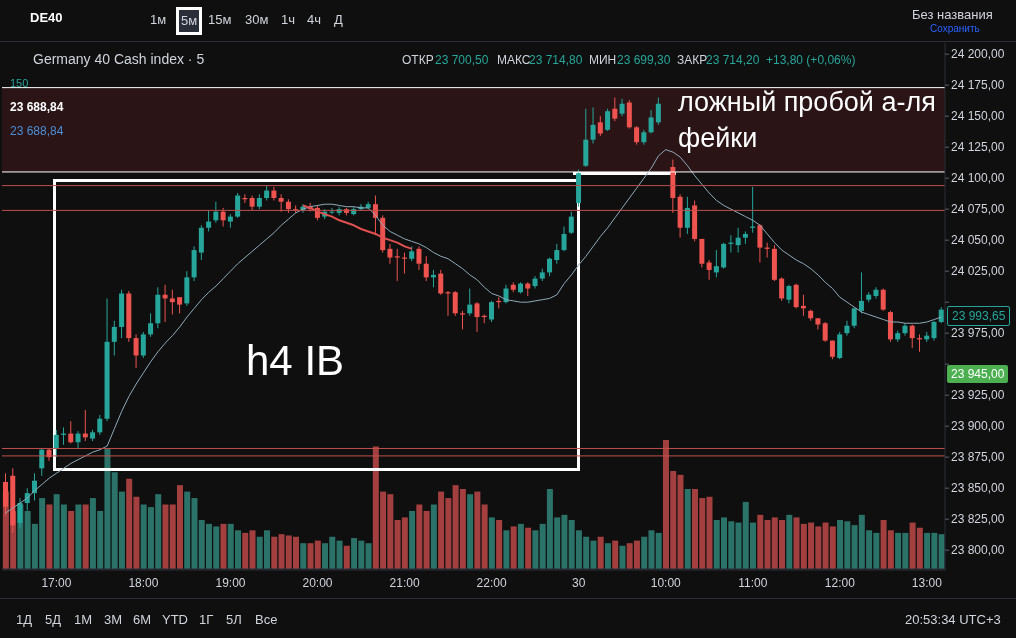 This screenshot has height=638, width=1016. Describe the element at coordinates (295, 361) in the screenshot. I see `annotation: h4 IB` at that location.